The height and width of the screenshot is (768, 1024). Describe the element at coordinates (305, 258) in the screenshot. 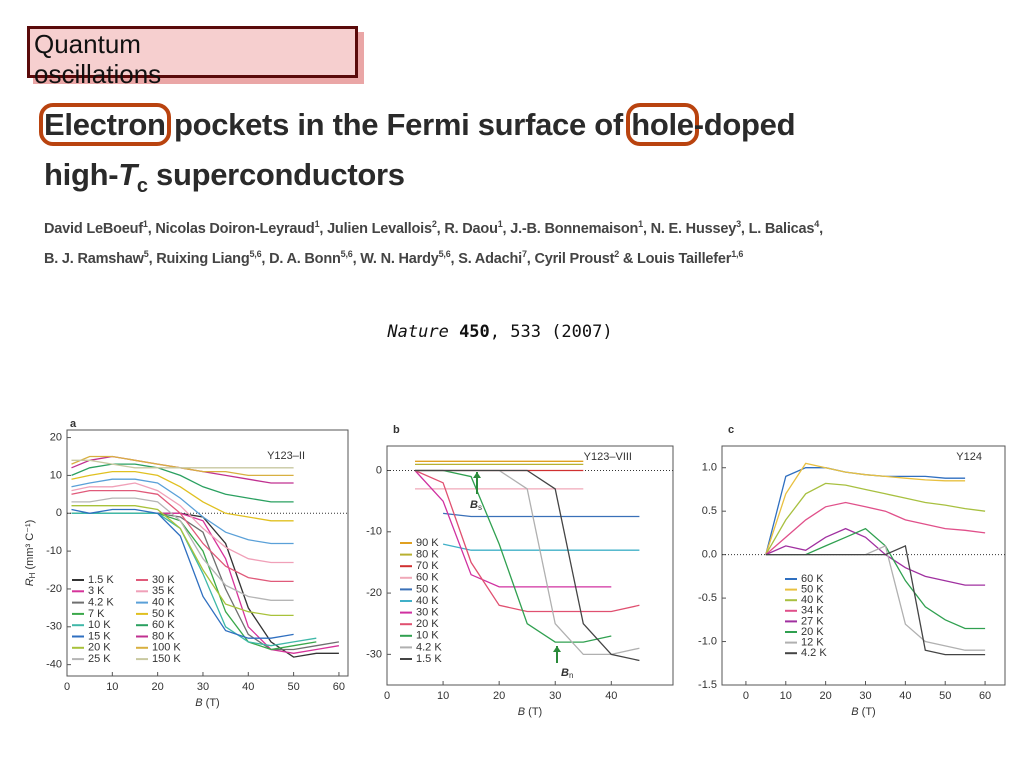

I see `author-name: D. A. Bonn` at that location.